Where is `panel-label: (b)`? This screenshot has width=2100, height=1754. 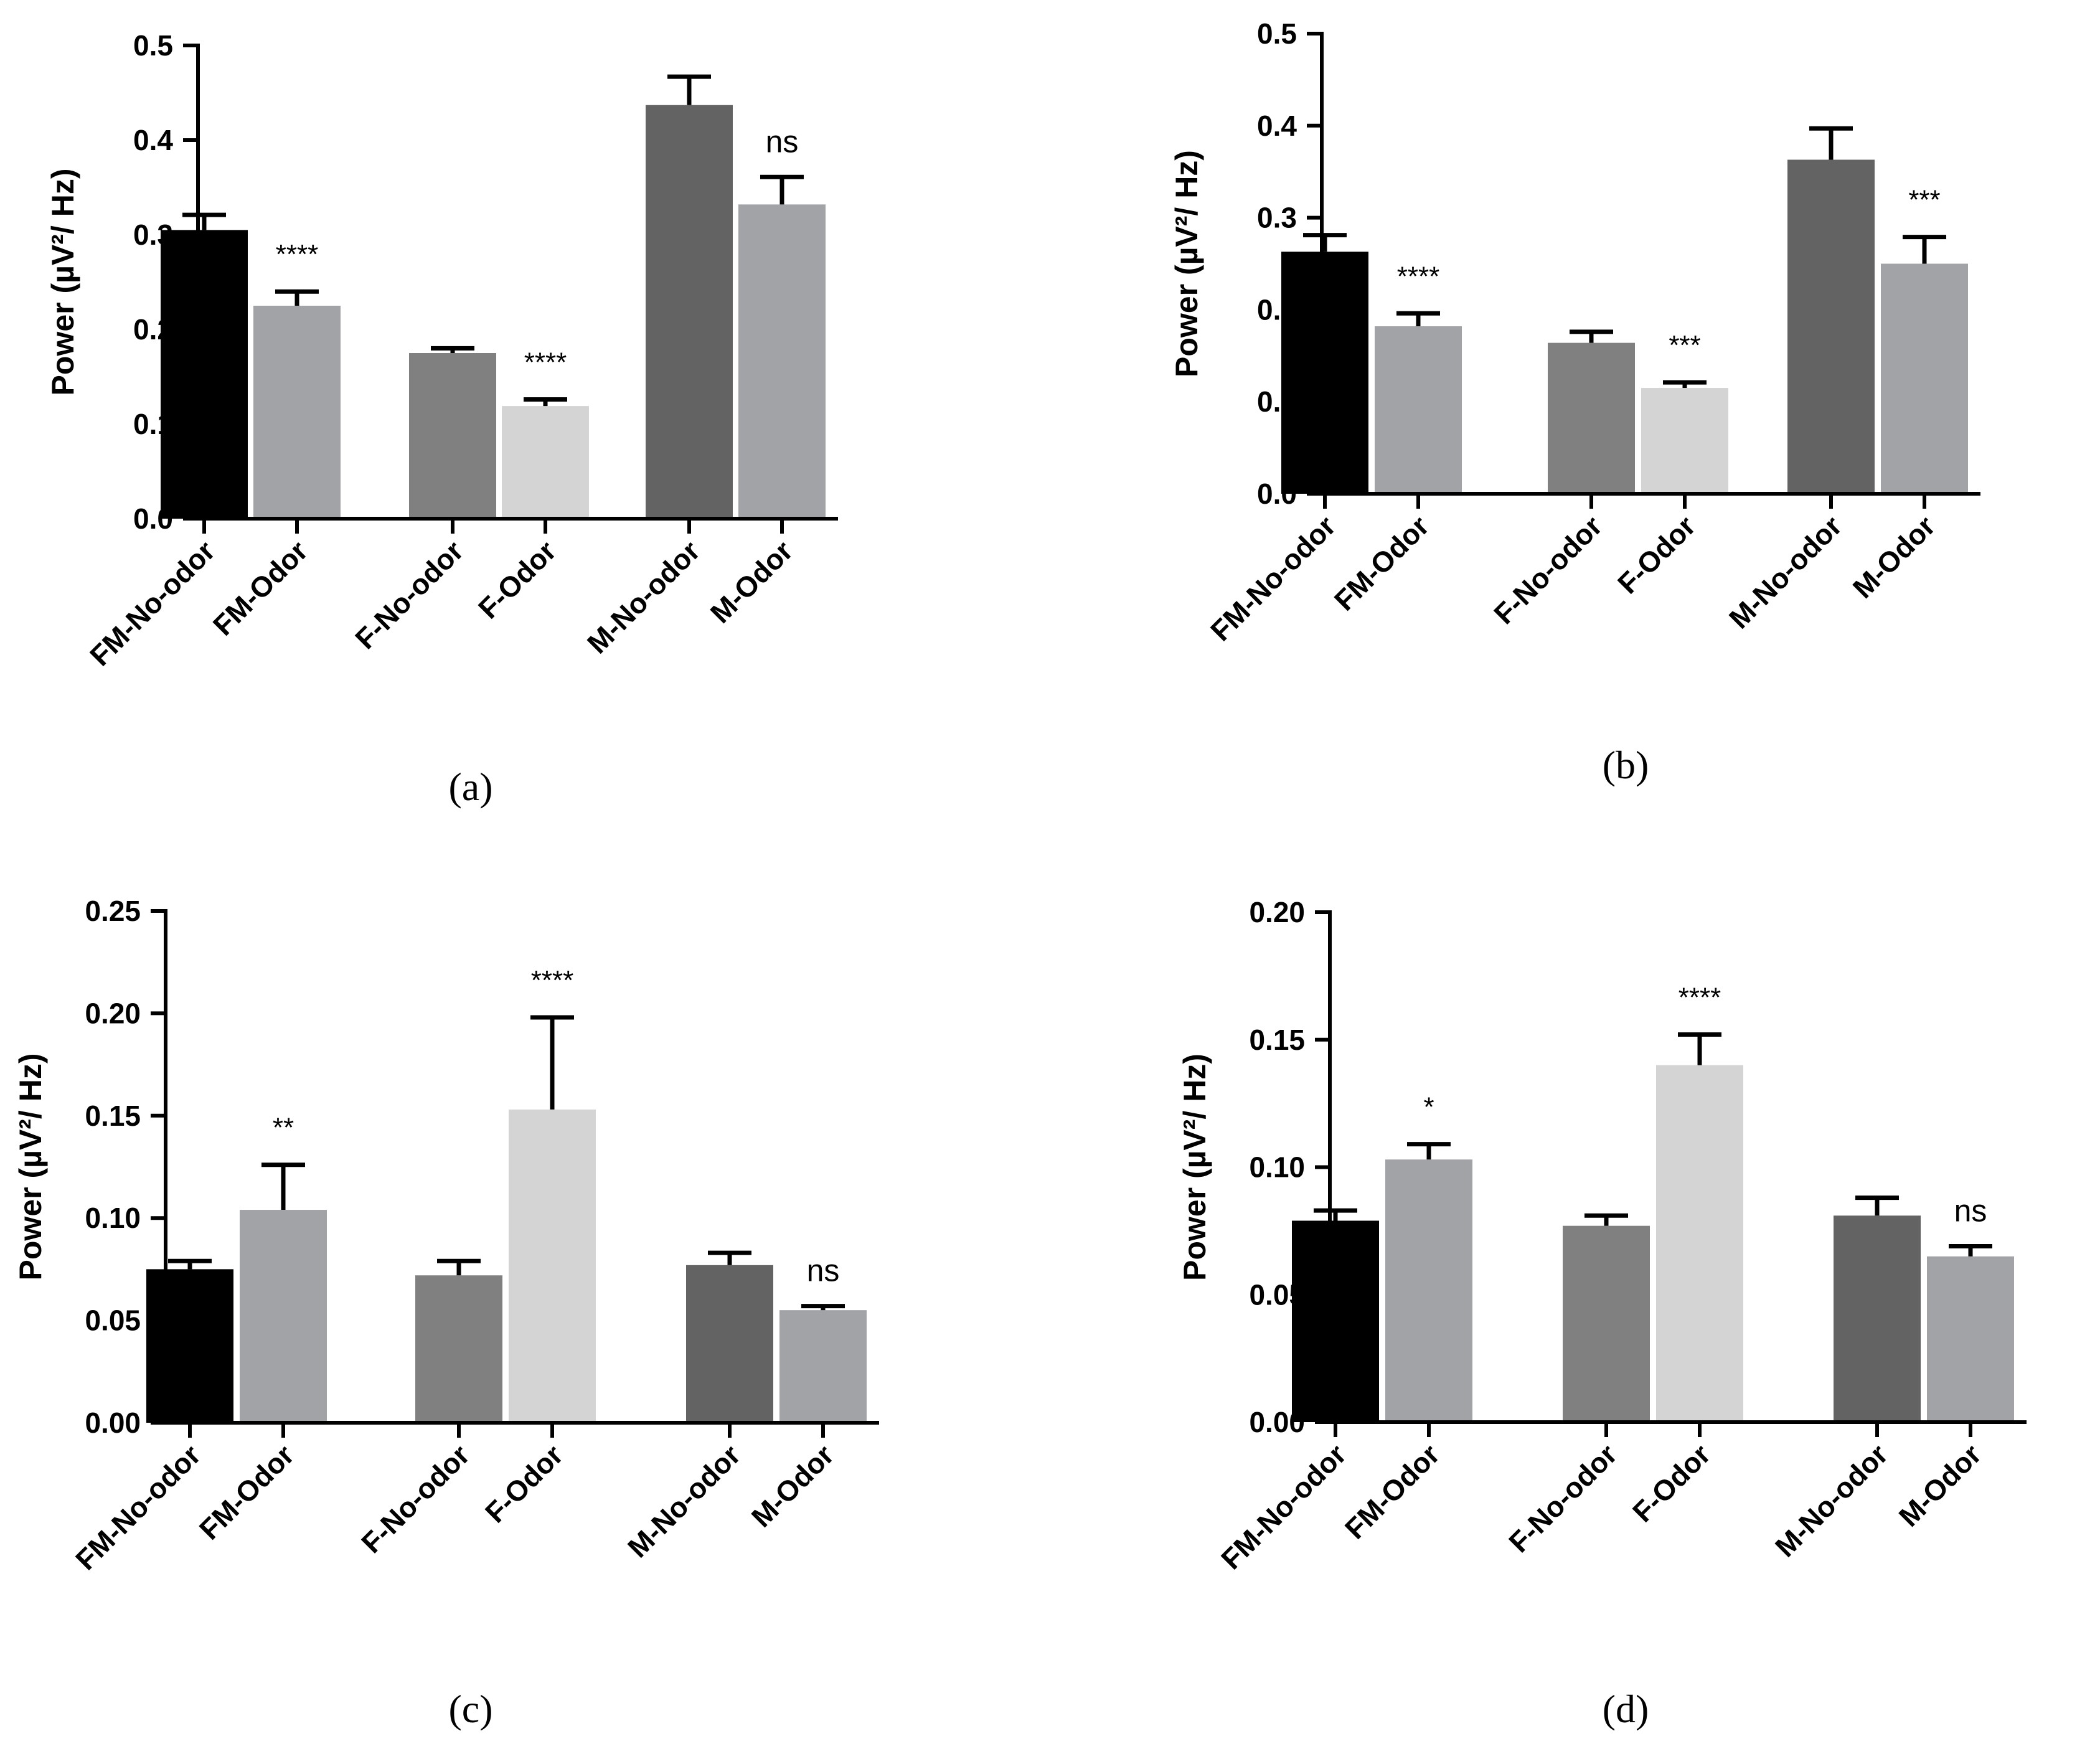
panel-label: (b) is located at coordinates (1626, 765).